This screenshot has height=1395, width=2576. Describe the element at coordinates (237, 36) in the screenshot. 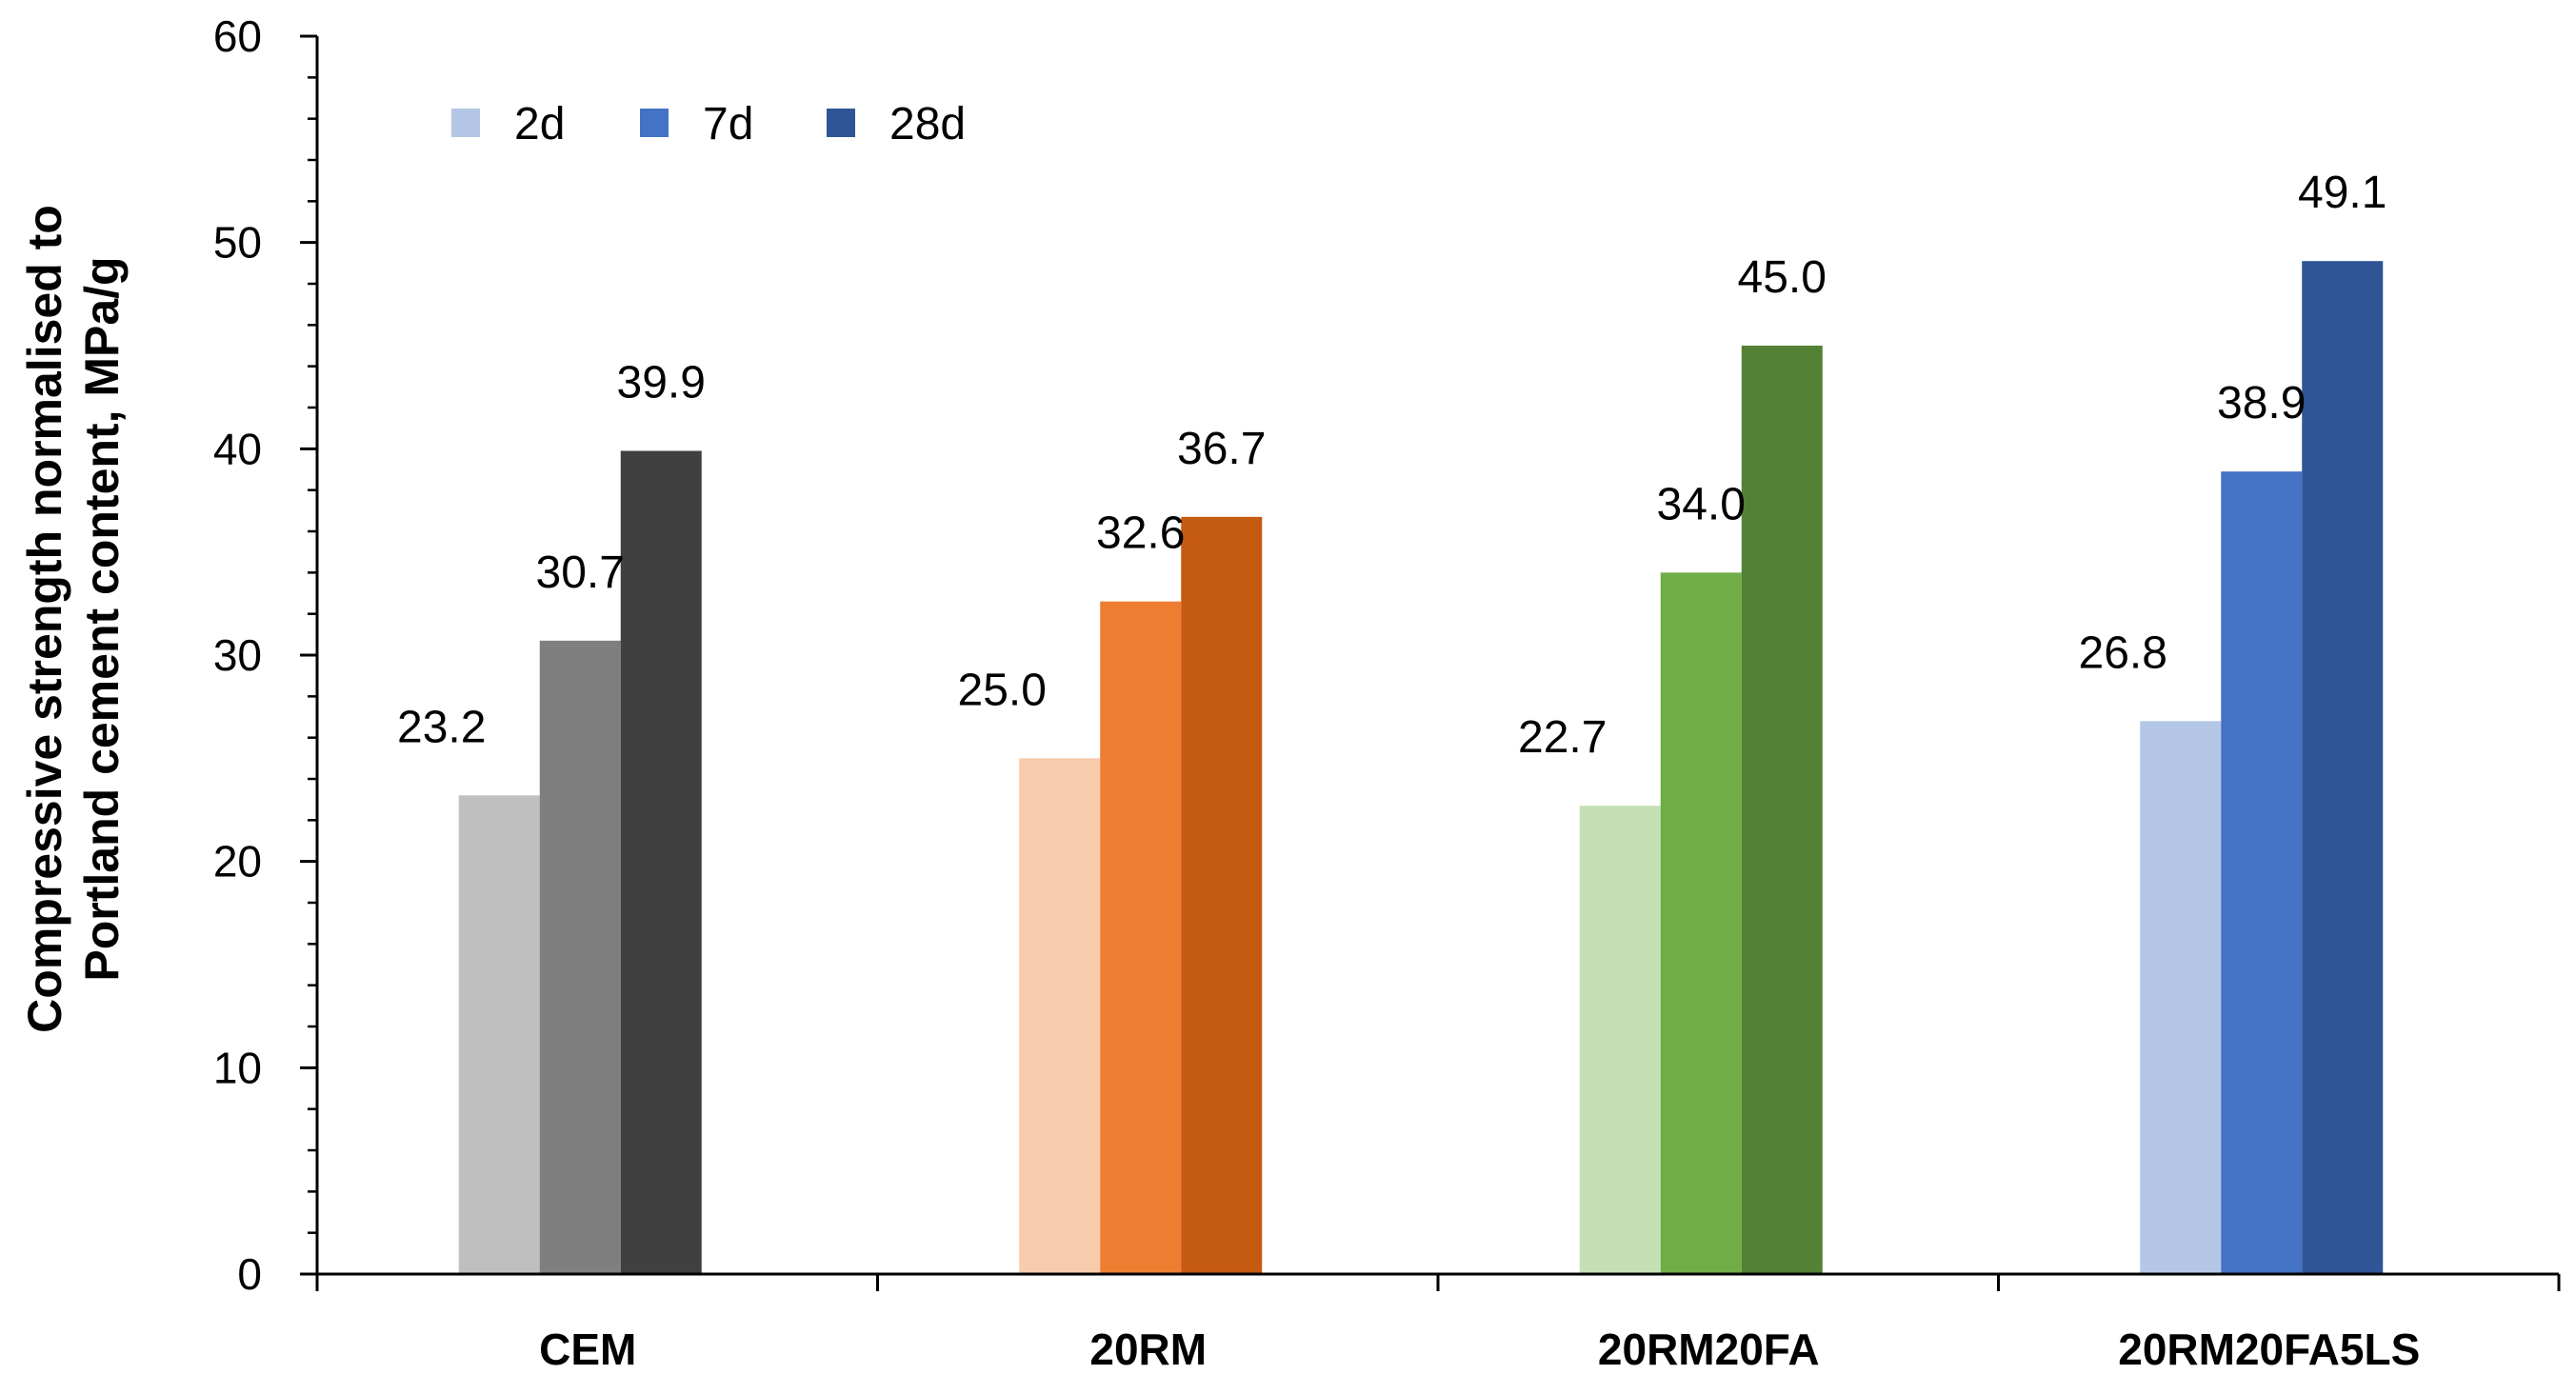

I see `y-tick-label: 60` at that location.